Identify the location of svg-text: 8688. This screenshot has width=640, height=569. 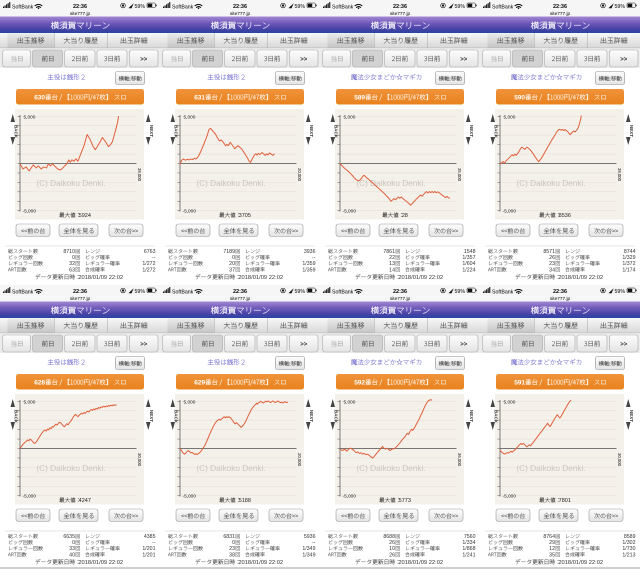
(389, 537).